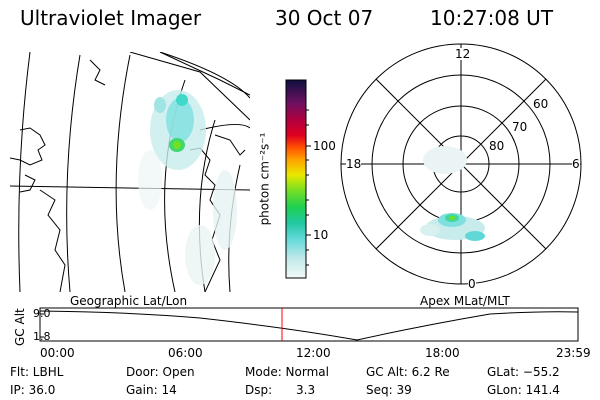 This screenshot has width=600, height=400. What do you see at coordinates (37, 372) in the screenshot?
I see `filter-info: Flt: LBHL` at bounding box center [37, 372].